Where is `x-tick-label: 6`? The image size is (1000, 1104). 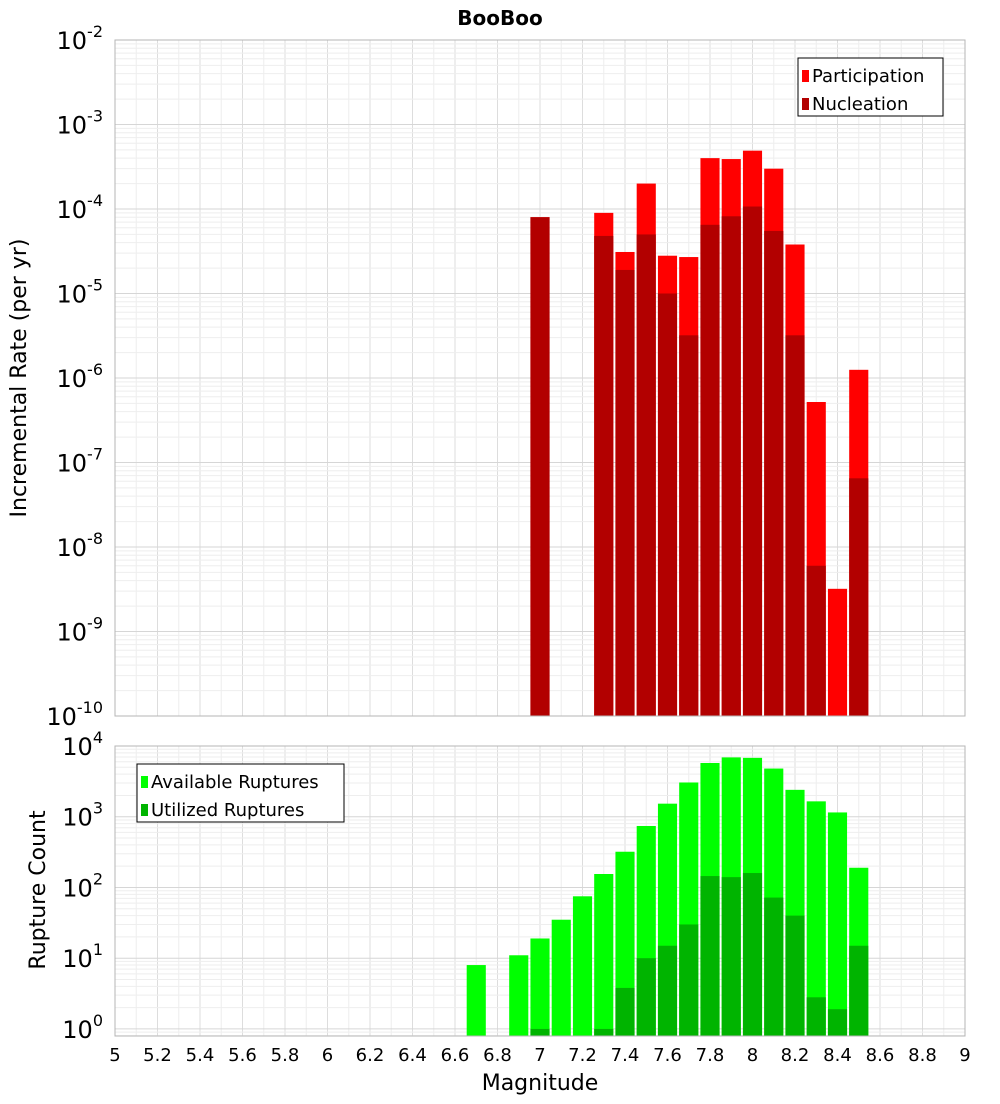
x-tick-label: 6 is located at coordinates (327, 1055).